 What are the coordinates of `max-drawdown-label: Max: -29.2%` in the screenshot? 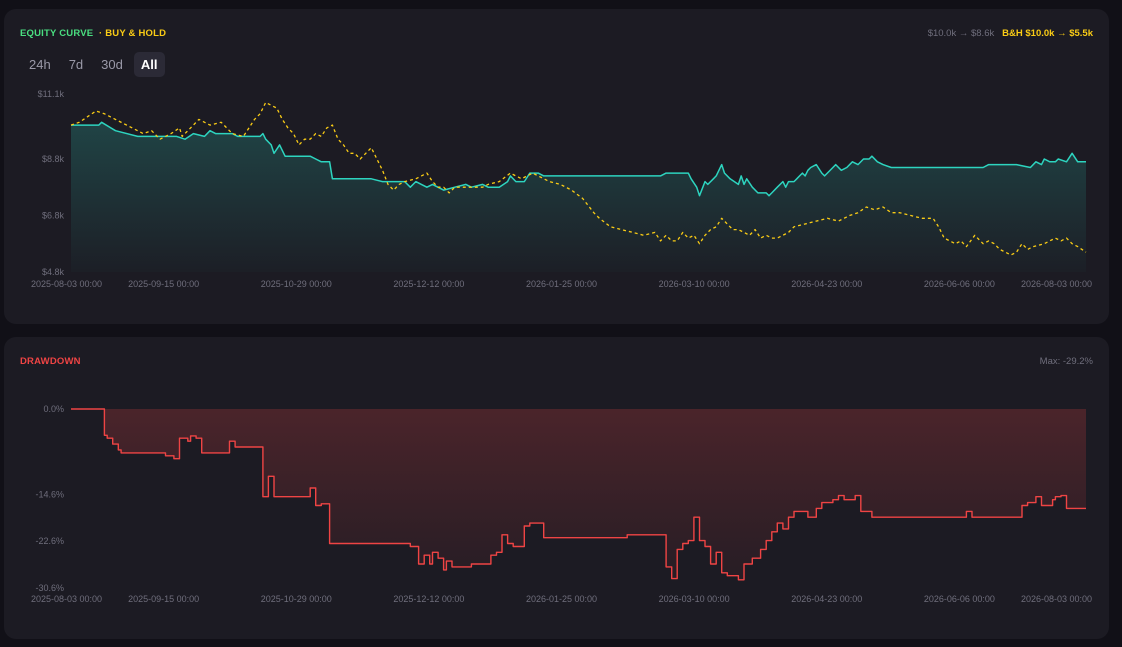 It's located at (1066, 361).